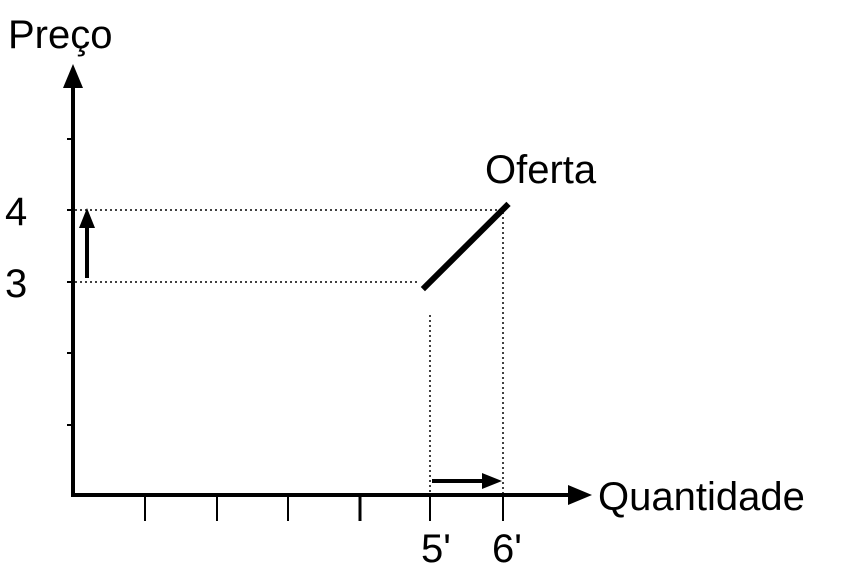 The image size is (851, 567). I want to click on supply-curve, so click(465, 246).